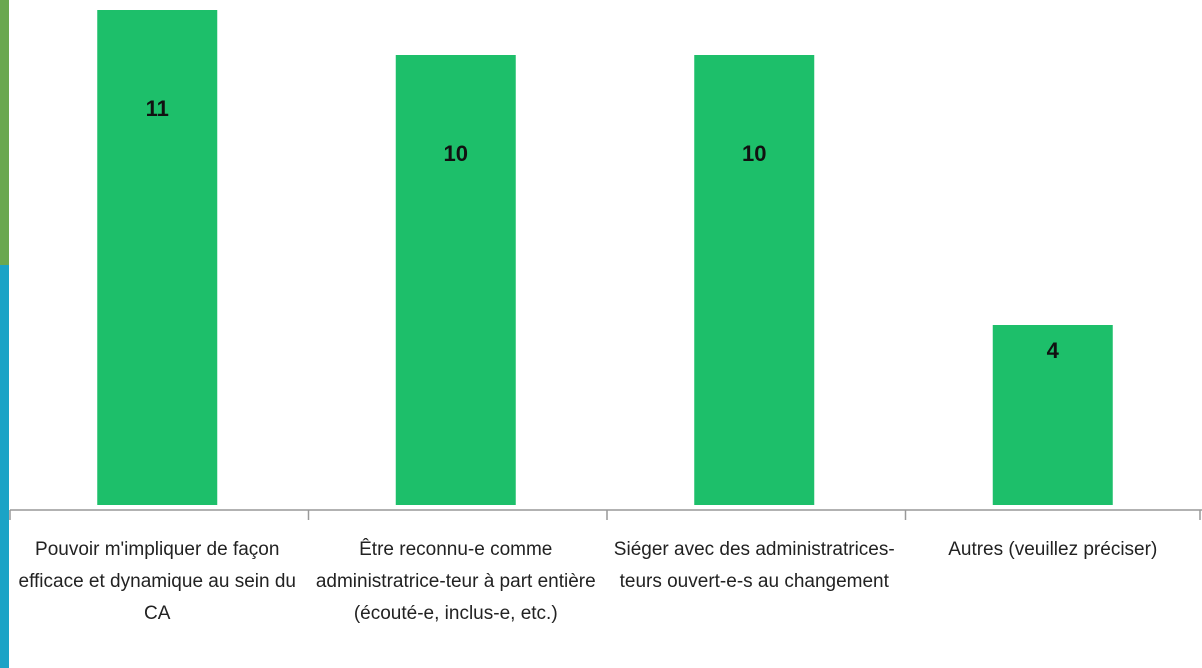  Describe the element at coordinates (1053, 549) in the screenshot. I see `x-tick-label: Autres (veuillez préciser)` at that location.